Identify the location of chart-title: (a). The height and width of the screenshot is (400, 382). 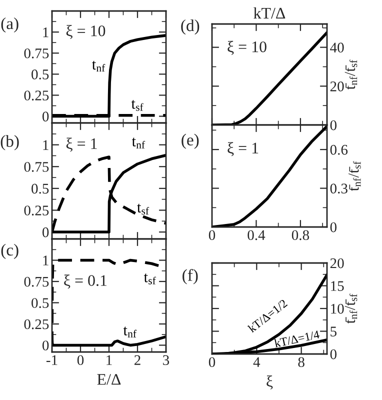
(9, 25).